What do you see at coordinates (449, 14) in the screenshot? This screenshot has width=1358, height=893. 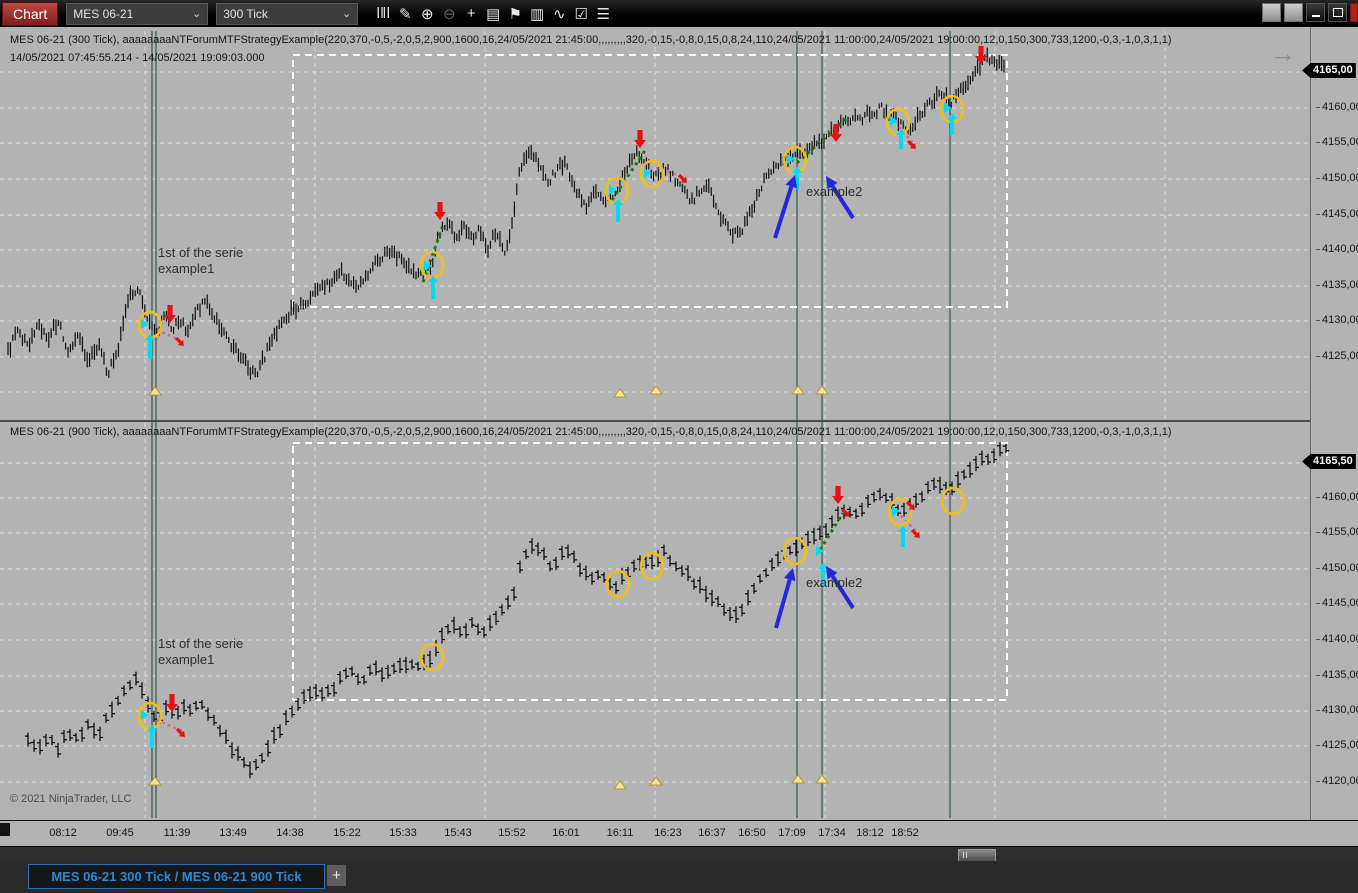 I see `zoom-out-icon: ⊖` at bounding box center [449, 14].